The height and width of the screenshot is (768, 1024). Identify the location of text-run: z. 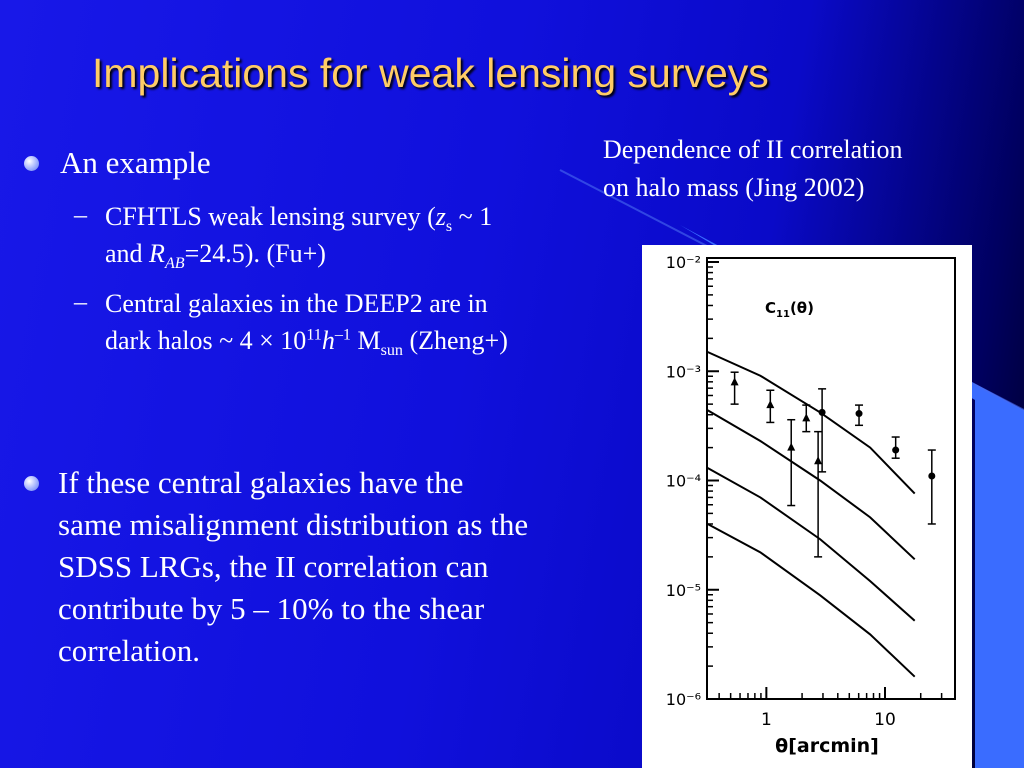
(440, 216).